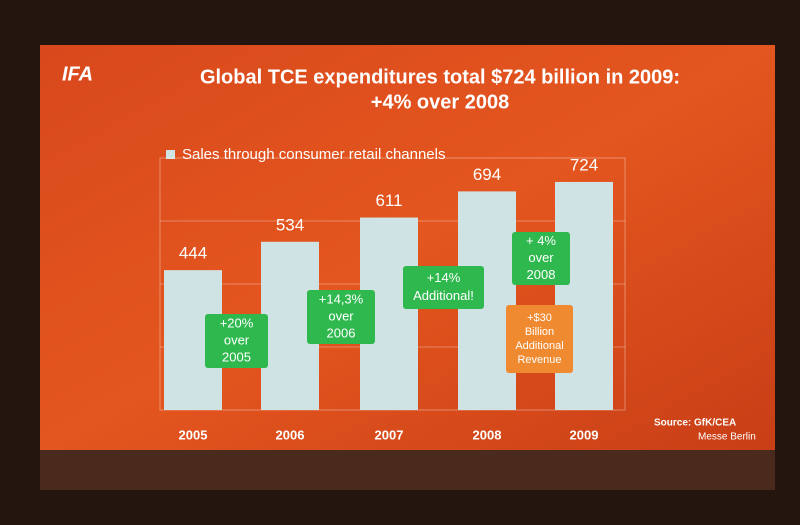 This screenshot has width=800, height=525. I want to click on annotation-text: + 4%, so click(541, 240).